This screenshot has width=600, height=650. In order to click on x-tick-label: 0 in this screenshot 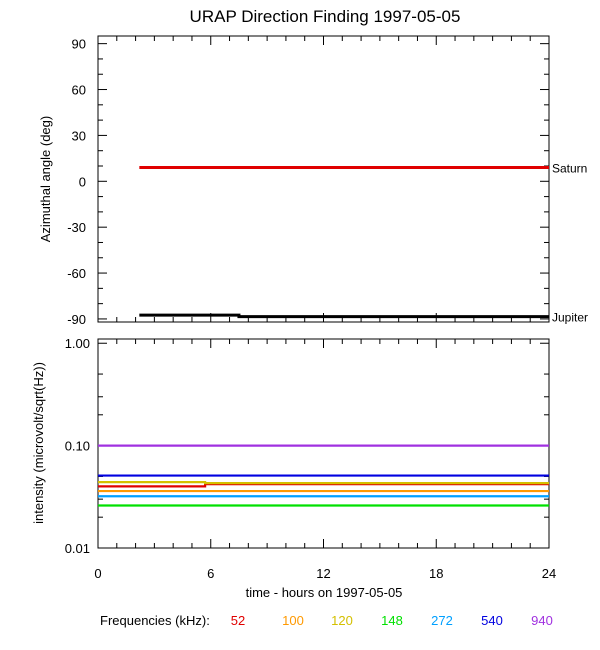, I will do `click(97, 573)`.